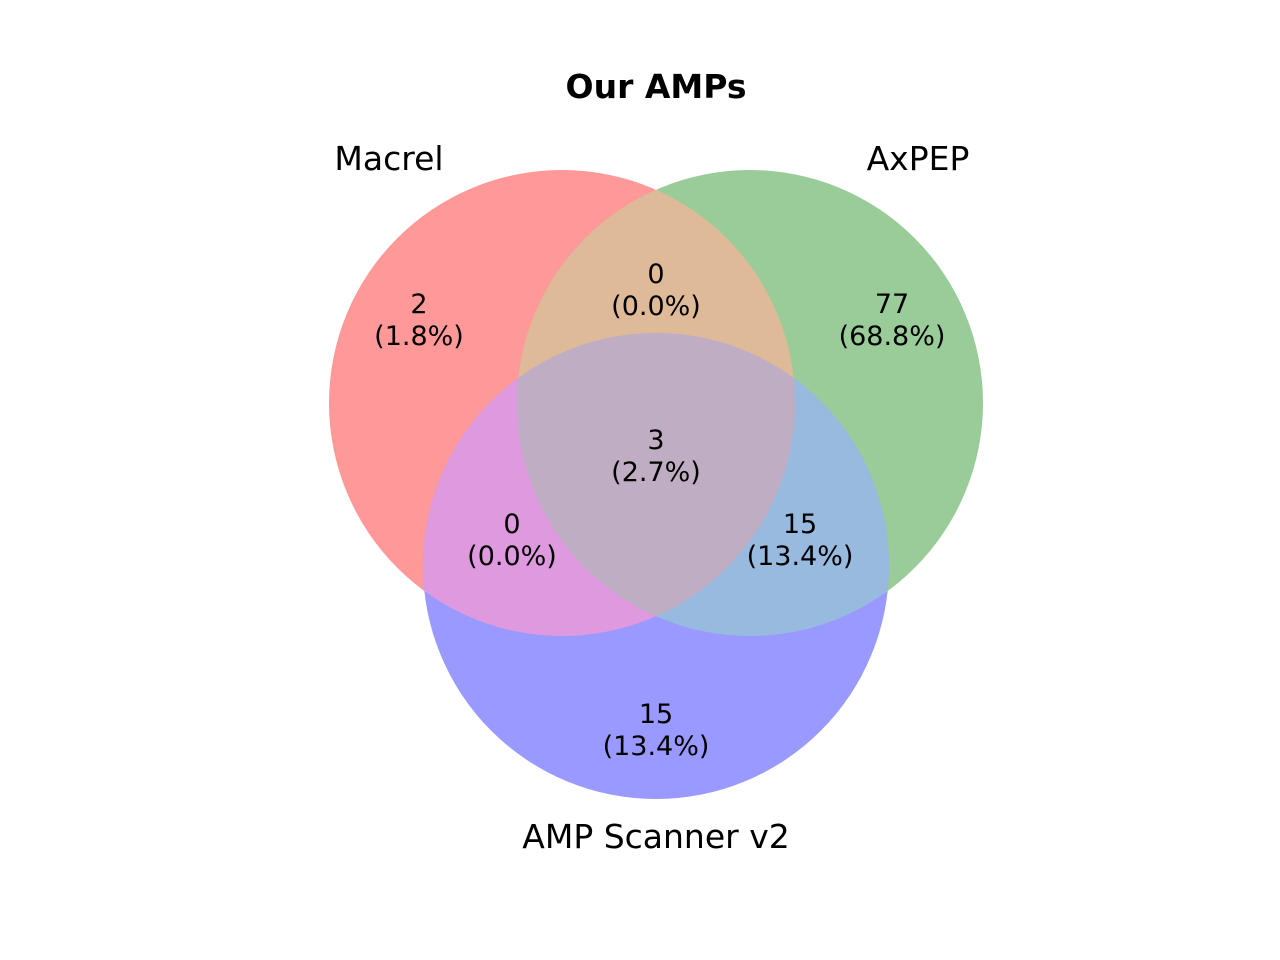  I want to click on region-axpep-only: 77 (68.8%), so click(892, 320).